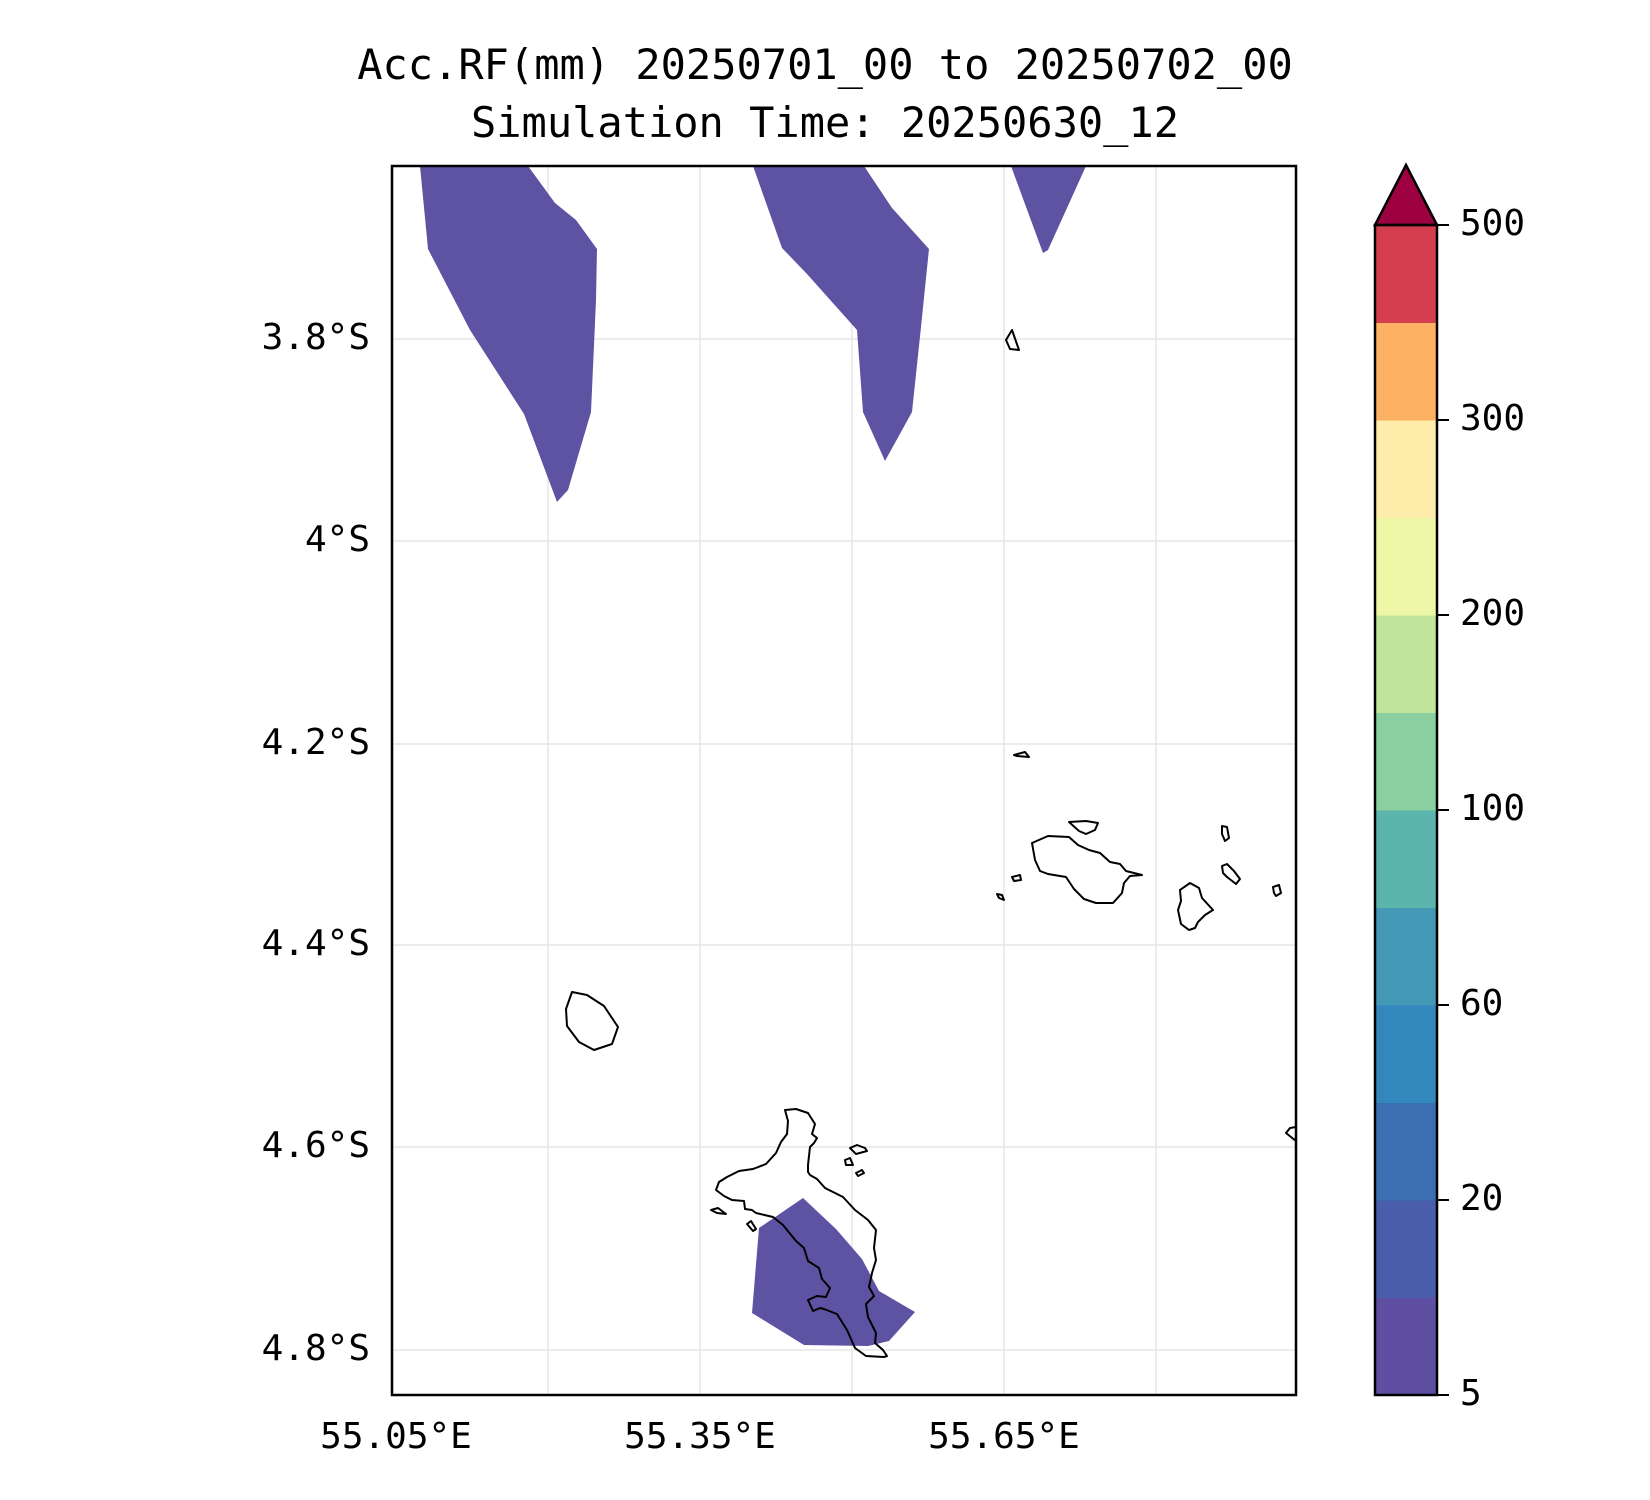 The height and width of the screenshot is (1500, 1650). What do you see at coordinates (316, 337) in the screenshot?
I see `lat-tick-label: 3.8°S` at bounding box center [316, 337].